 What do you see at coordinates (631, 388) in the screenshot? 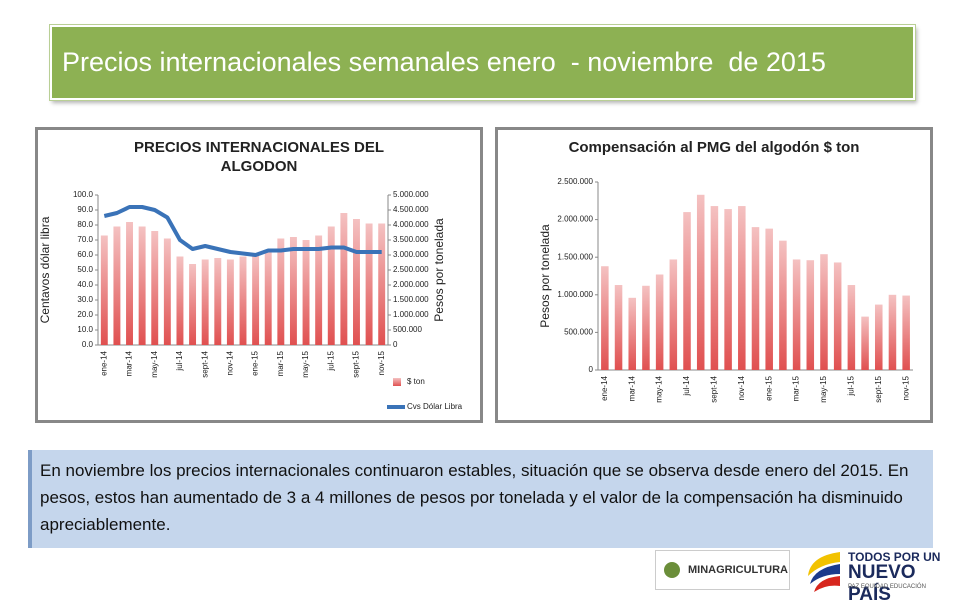
I see `x-tick-label: mar-14` at bounding box center [631, 388].